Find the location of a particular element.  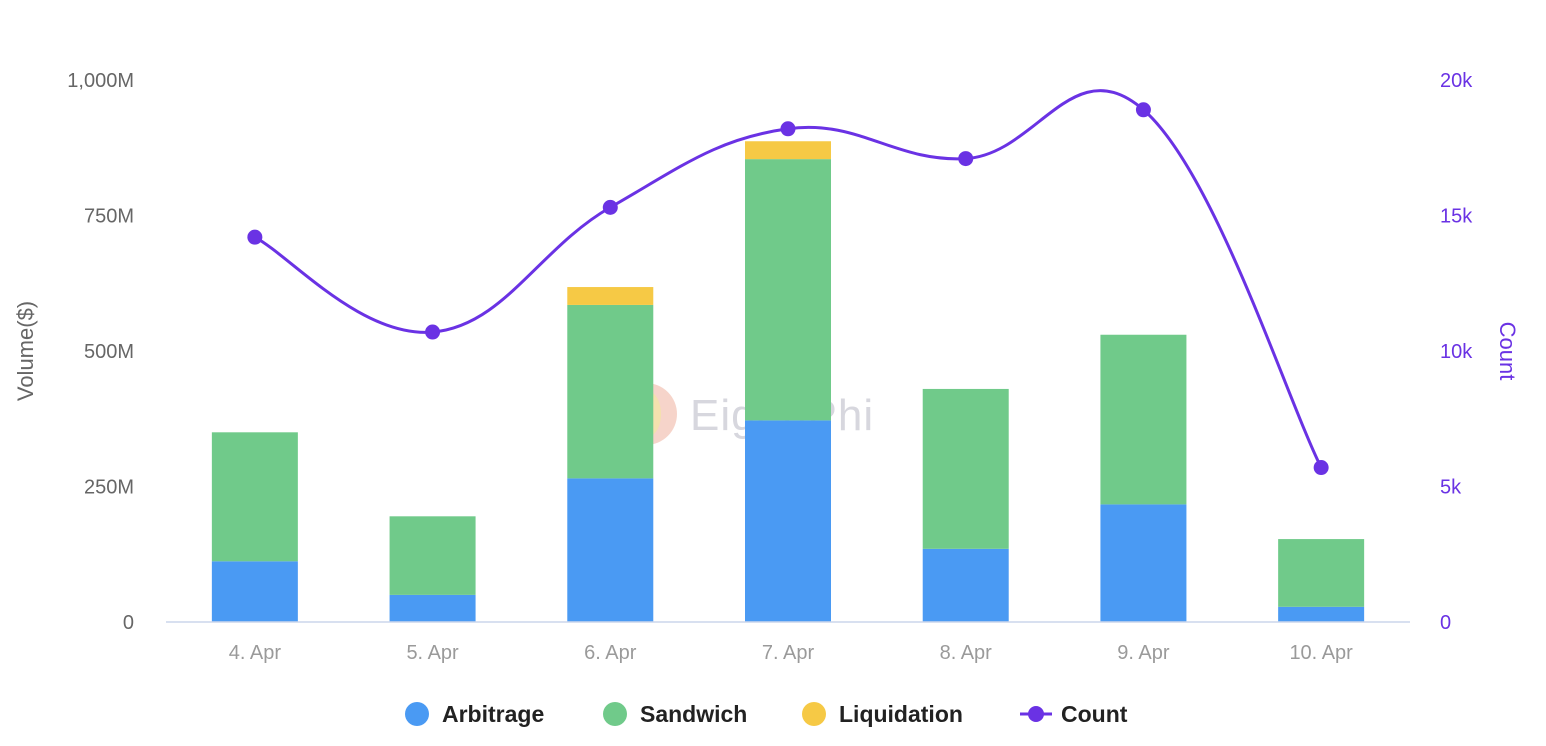

legend-item-count: Count is located at coordinates (1074, 714).